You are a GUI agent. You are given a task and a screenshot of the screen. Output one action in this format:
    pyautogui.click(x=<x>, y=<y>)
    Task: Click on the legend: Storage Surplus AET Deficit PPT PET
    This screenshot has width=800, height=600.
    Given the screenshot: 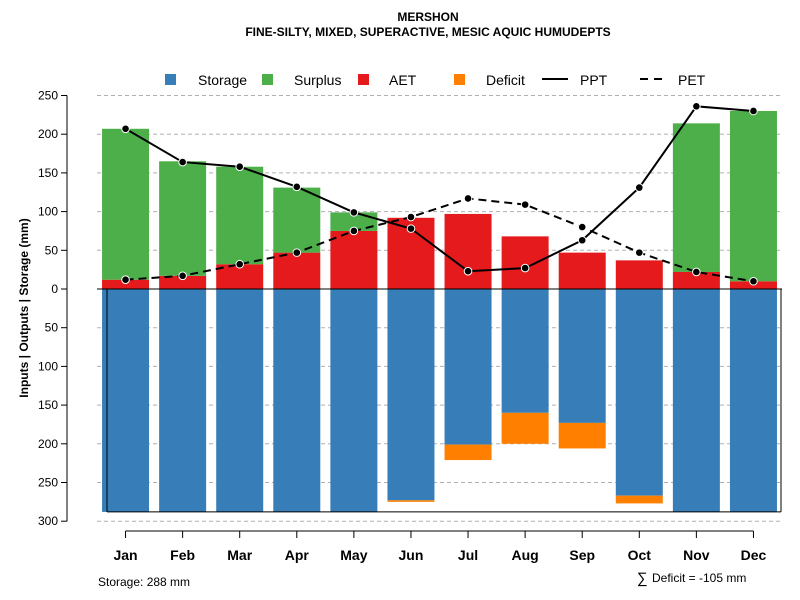 What is the action you would take?
    pyautogui.click(x=435, y=80)
    